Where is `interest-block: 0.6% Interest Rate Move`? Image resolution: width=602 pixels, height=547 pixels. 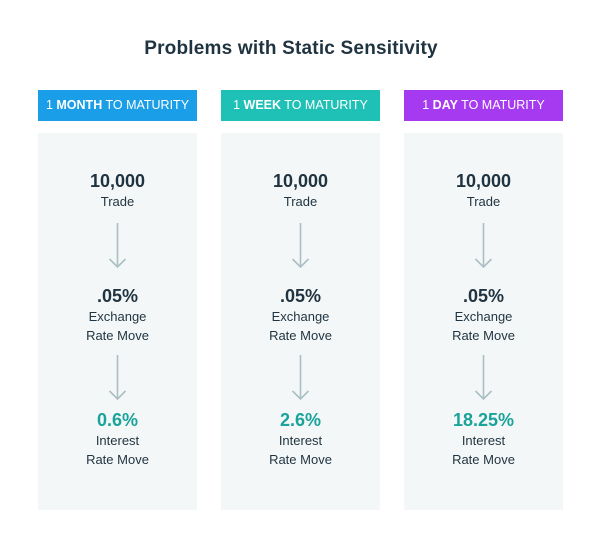
interest-block: 0.6% Interest Rate Move is located at coordinates (117, 439).